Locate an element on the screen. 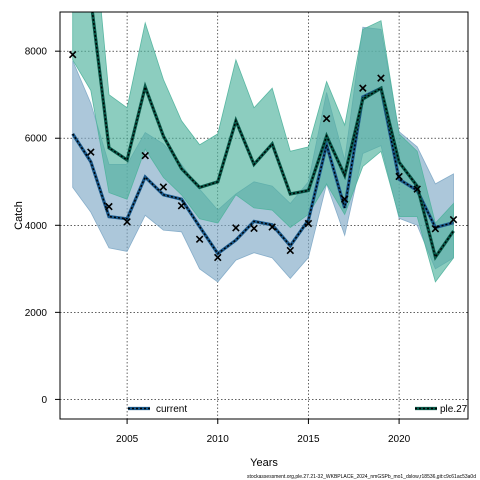  x-tick-label: 2015 is located at coordinates (308, 439).